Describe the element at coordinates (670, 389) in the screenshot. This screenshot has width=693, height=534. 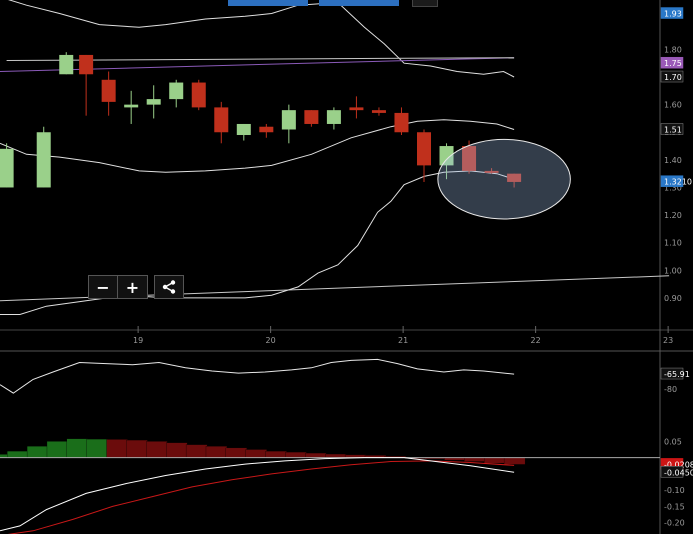
I see `osc-tick-label: -80` at that location.